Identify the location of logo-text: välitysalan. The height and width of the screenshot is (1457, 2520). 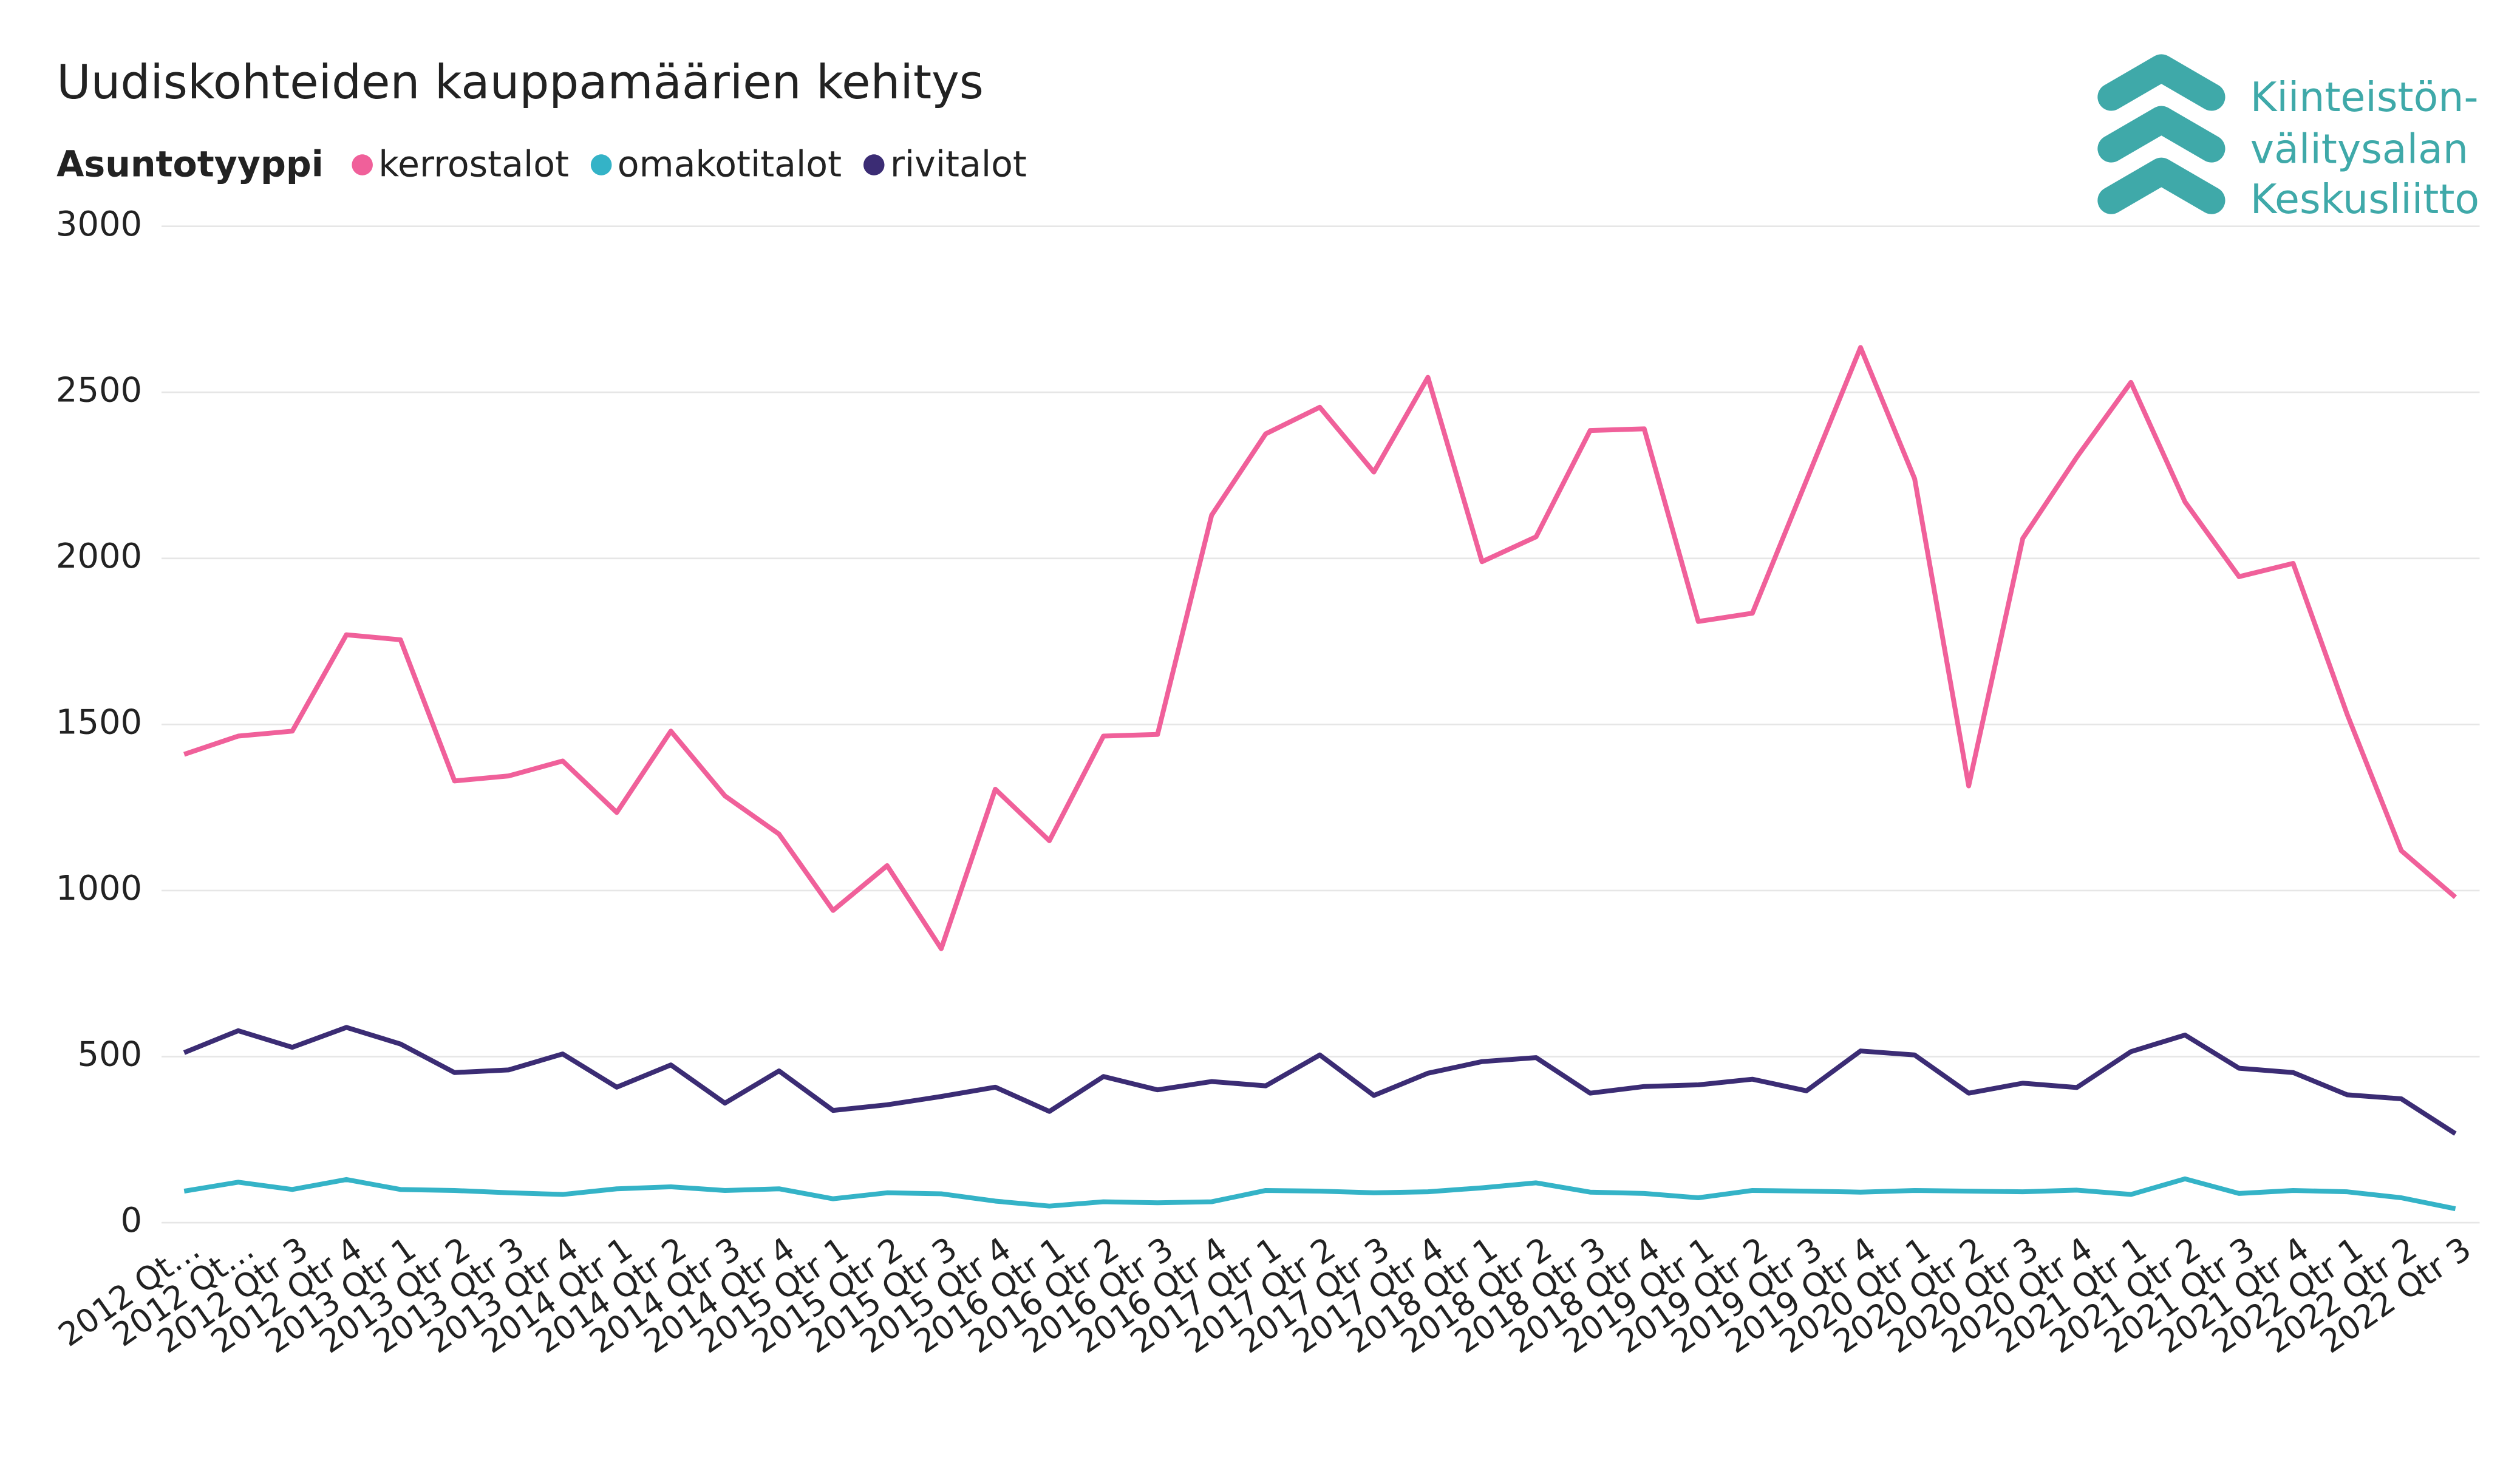
(2359, 148).